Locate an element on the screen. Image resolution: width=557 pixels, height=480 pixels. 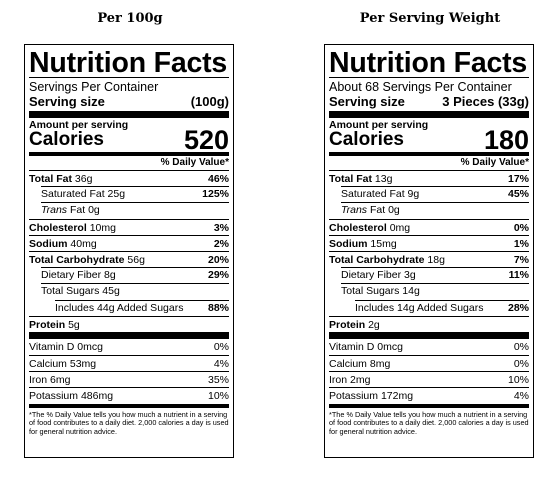
nutrient-amount: 18g is located at coordinates (436, 259).